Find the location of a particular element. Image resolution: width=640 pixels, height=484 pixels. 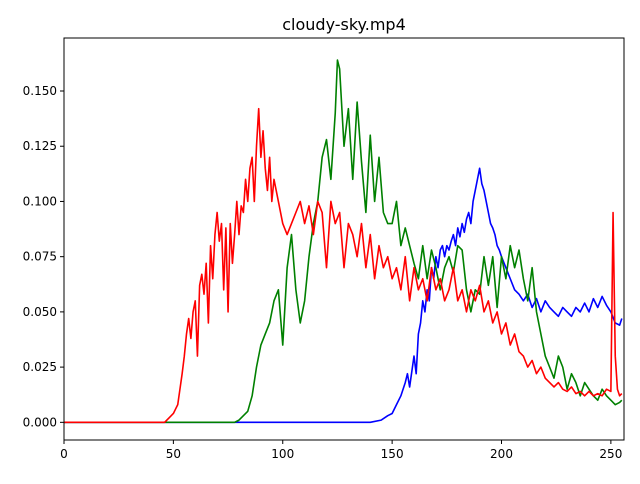

x-tick-label: 150 is located at coordinates (392, 454).